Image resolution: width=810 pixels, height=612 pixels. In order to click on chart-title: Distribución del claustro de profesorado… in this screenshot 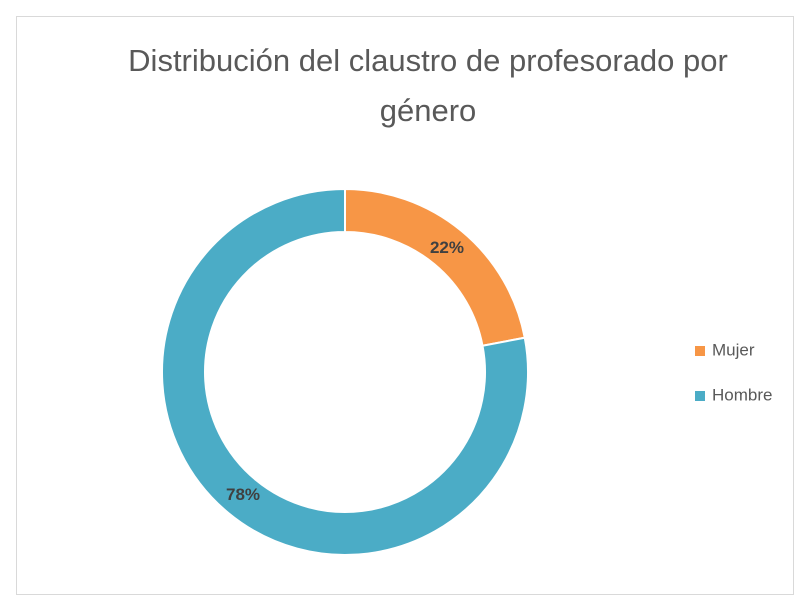, I will do `click(428, 85)`.